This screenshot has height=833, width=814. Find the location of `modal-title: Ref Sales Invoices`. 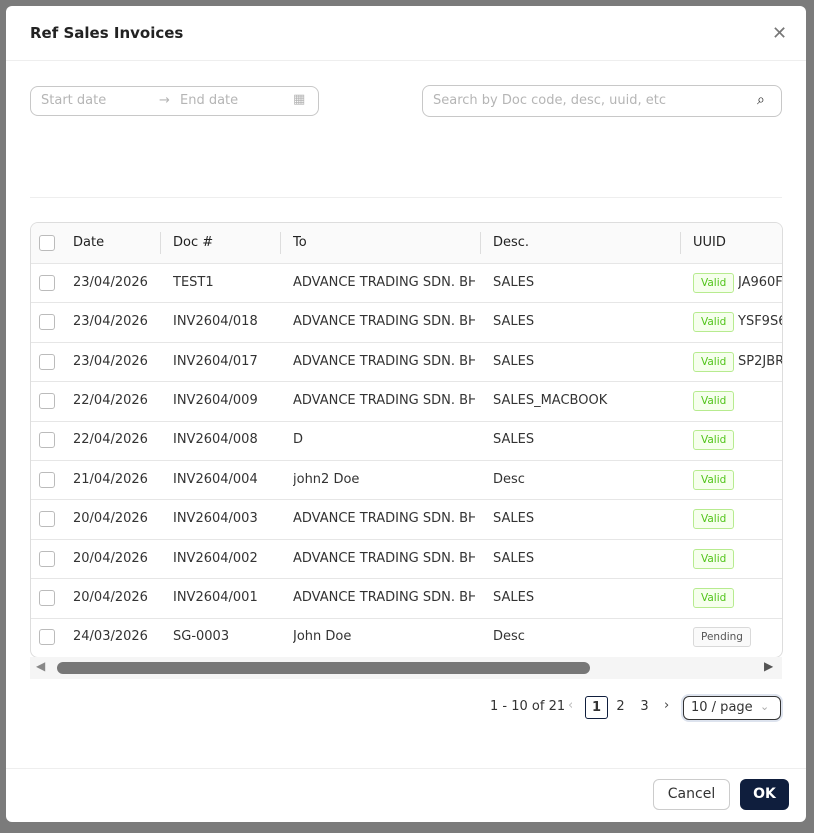

modal-title: Ref Sales Invoices is located at coordinates (107, 33).